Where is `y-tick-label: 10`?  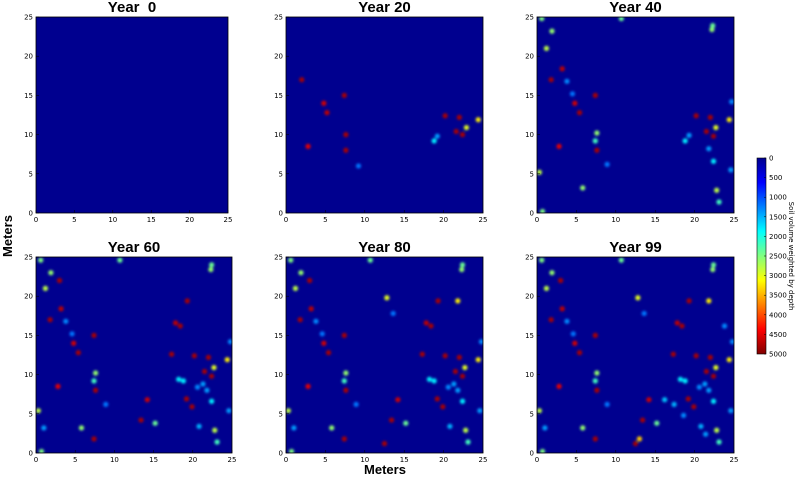 y-tick-label: 10 is located at coordinates (529, 135).